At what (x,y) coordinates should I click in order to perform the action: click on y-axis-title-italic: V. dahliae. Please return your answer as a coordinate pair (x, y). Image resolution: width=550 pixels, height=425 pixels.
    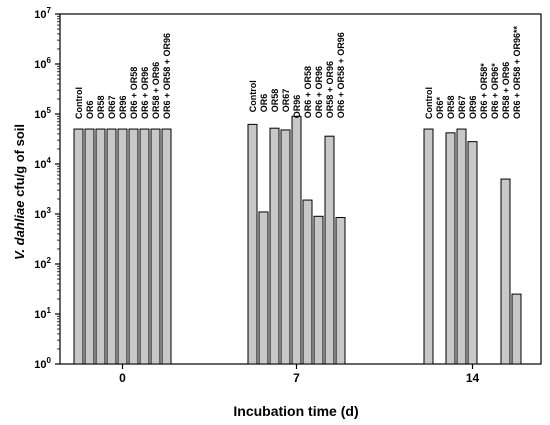
    Looking at the image, I should click on (19, 231).